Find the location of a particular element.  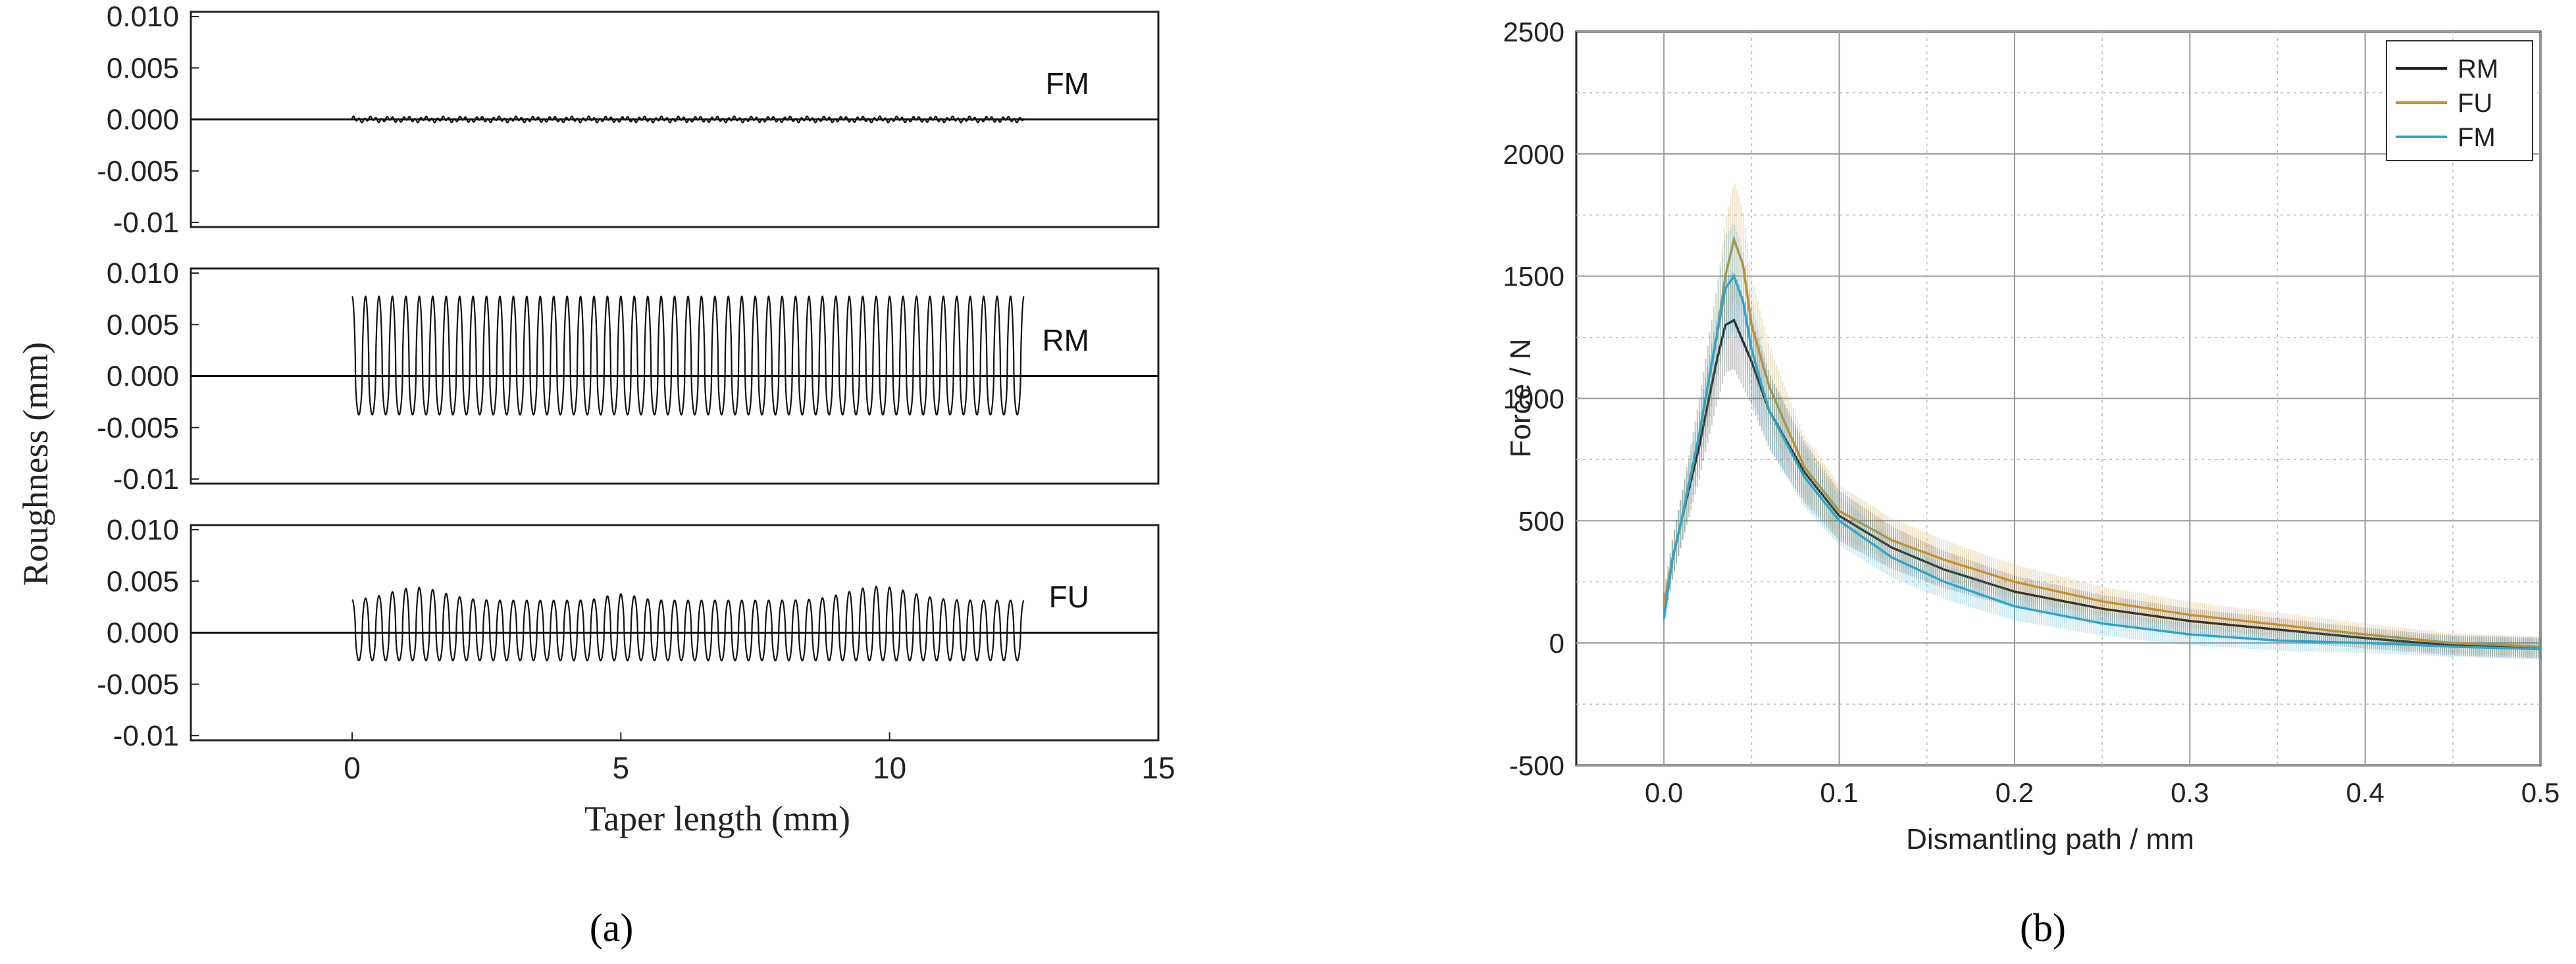

roughness-subplot-rm: 0.010 0.005 0.000 -0.005 -0.01 RM is located at coordinates (628, 376).